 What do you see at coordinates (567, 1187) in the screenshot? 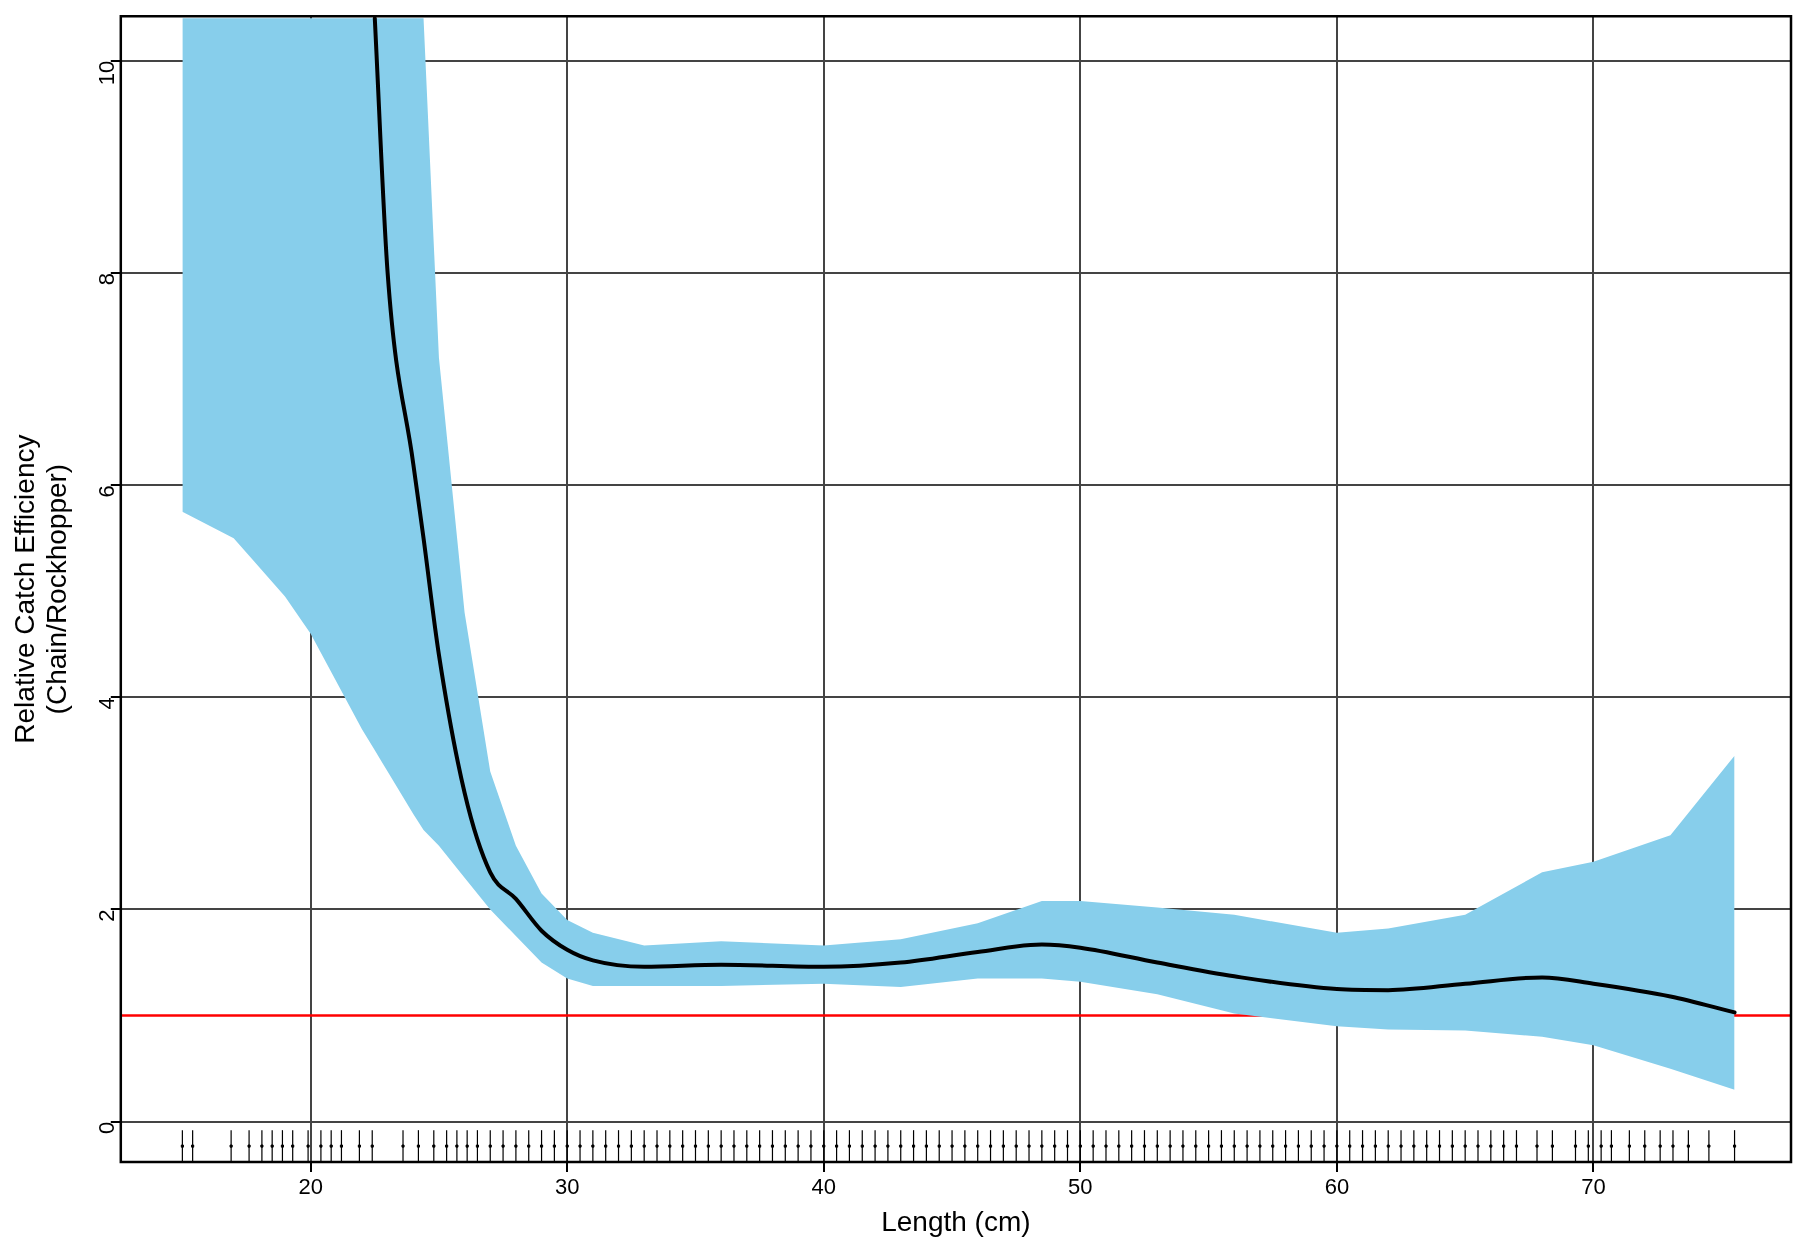
I see `x-tick-label: 30` at bounding box center [567, 1187].